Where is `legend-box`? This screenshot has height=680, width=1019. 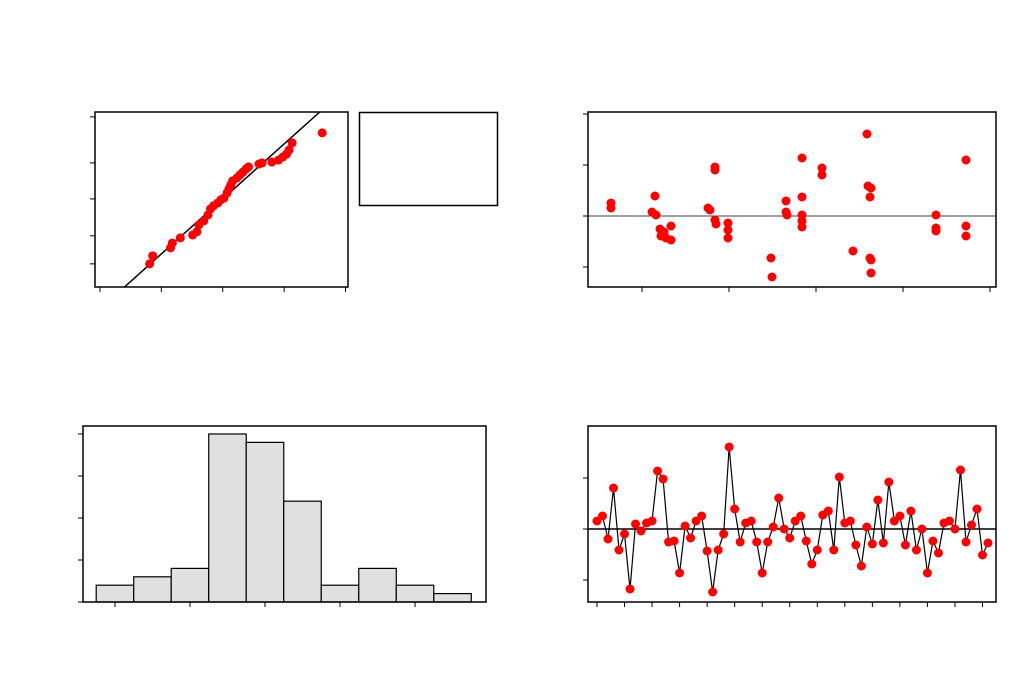
legend-box is located at coordinates (428, 159).